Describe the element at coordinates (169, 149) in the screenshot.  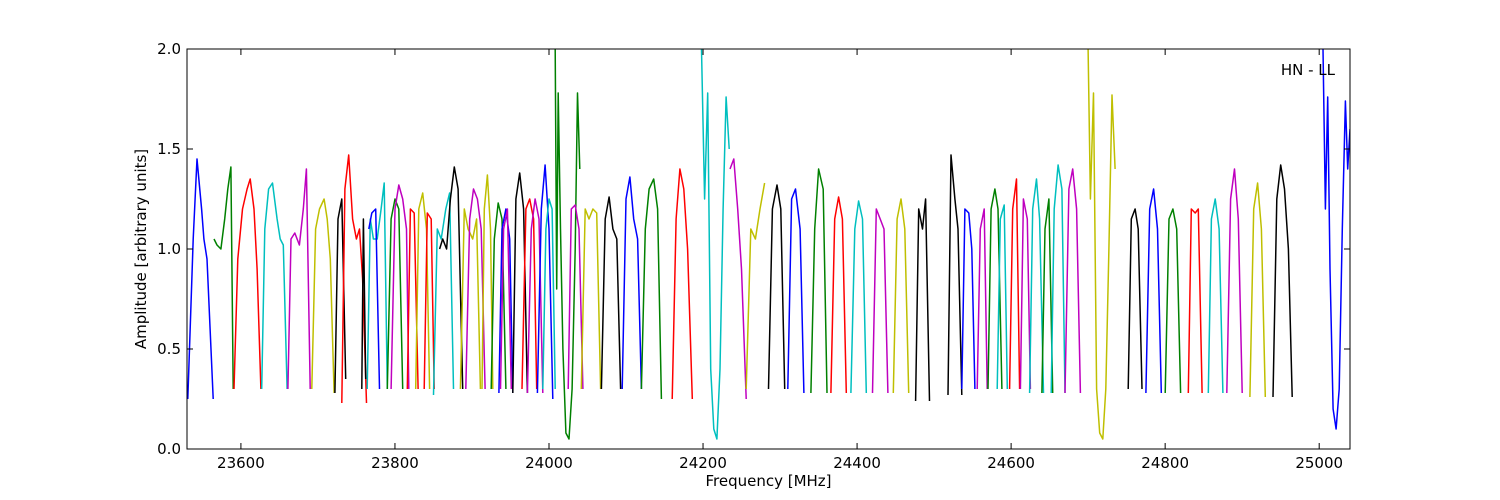
I see `y-tick-label: 1.5` at that location.